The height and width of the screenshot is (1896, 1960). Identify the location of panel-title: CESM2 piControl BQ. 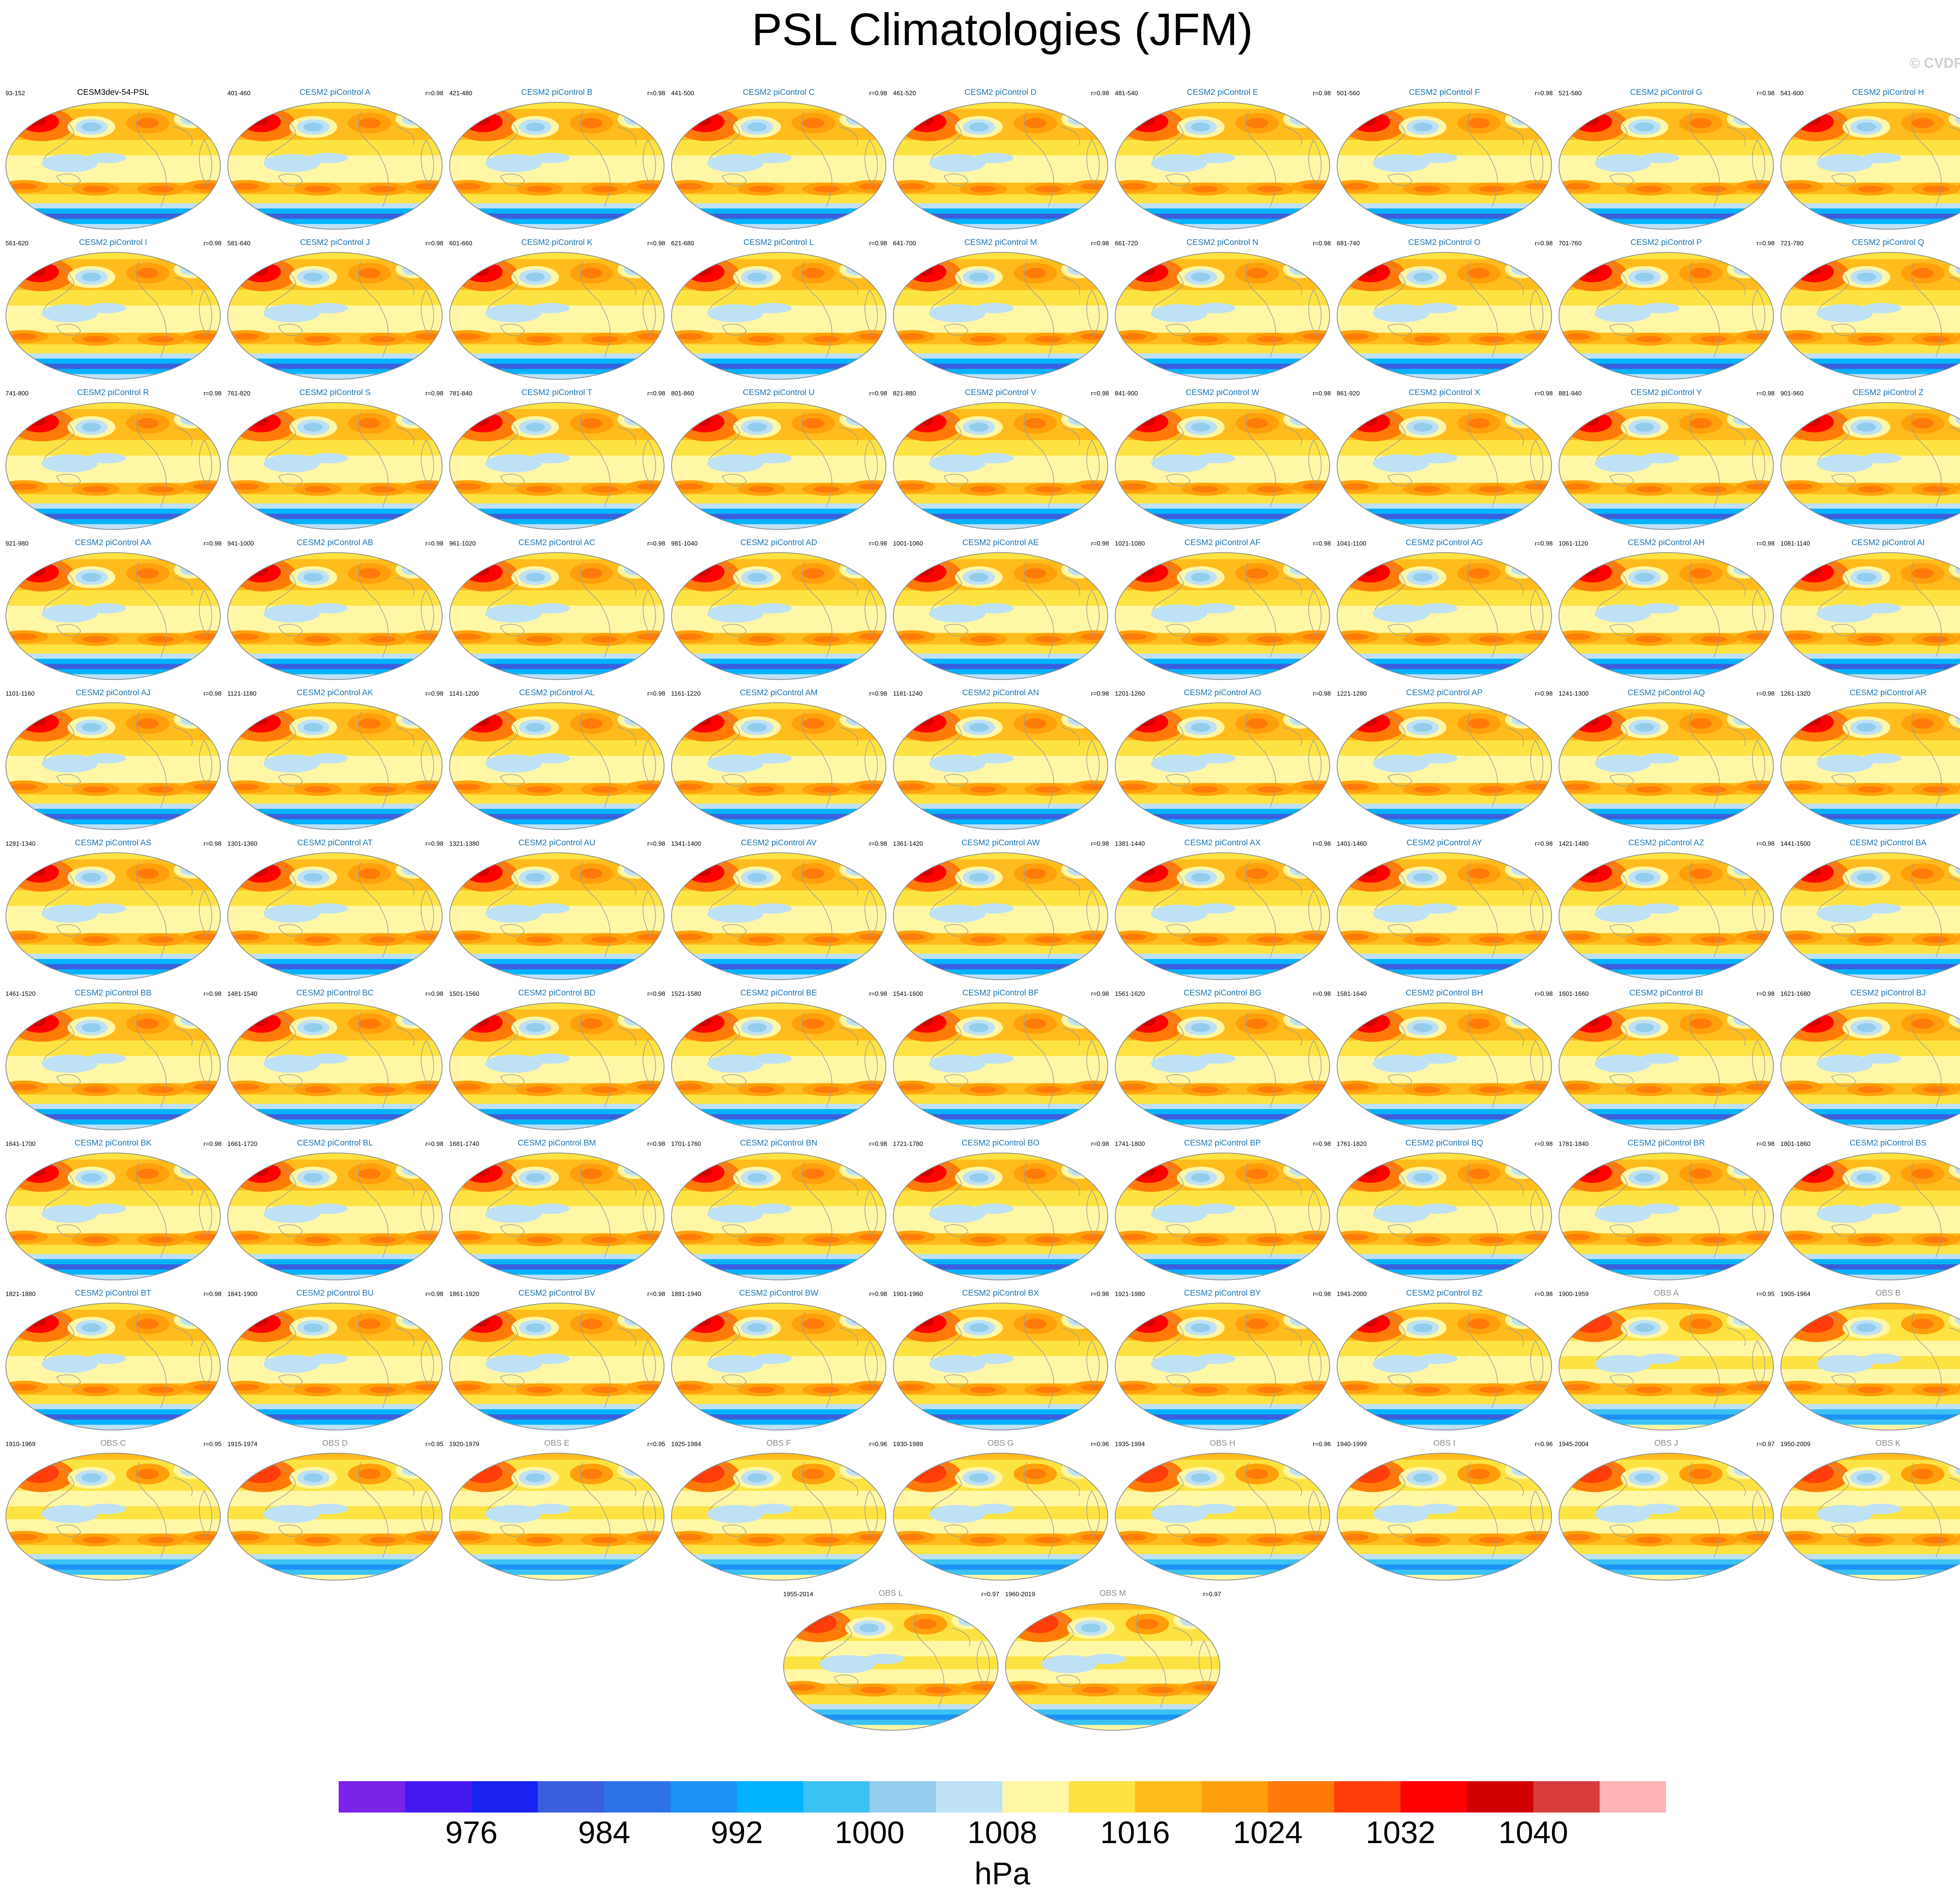
(1444, 1142).